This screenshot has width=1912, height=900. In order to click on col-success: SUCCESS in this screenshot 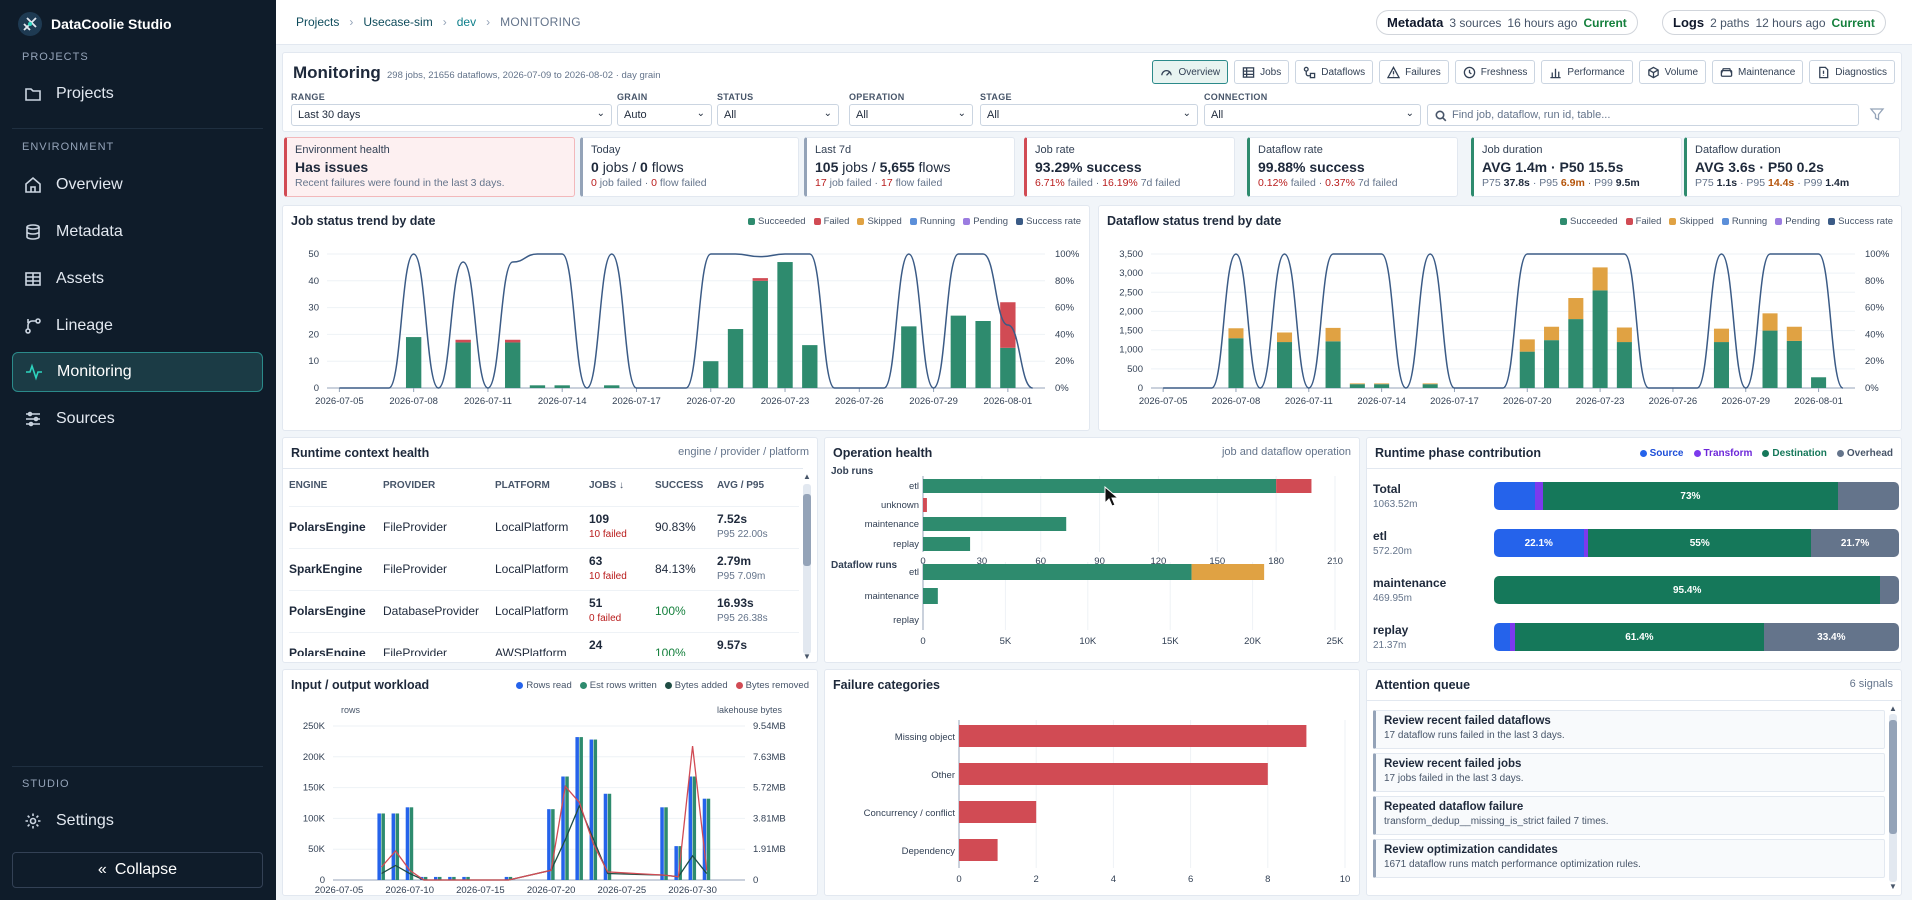, I will do `click(679, 485)`.